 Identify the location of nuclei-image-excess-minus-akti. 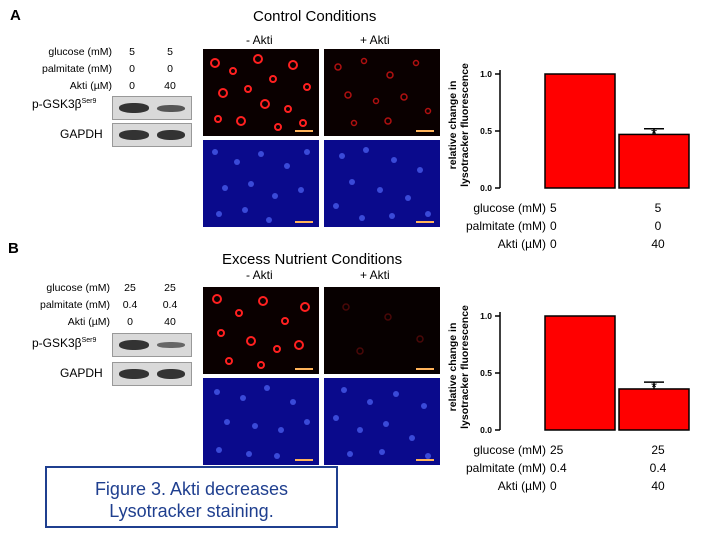
(261, 421).